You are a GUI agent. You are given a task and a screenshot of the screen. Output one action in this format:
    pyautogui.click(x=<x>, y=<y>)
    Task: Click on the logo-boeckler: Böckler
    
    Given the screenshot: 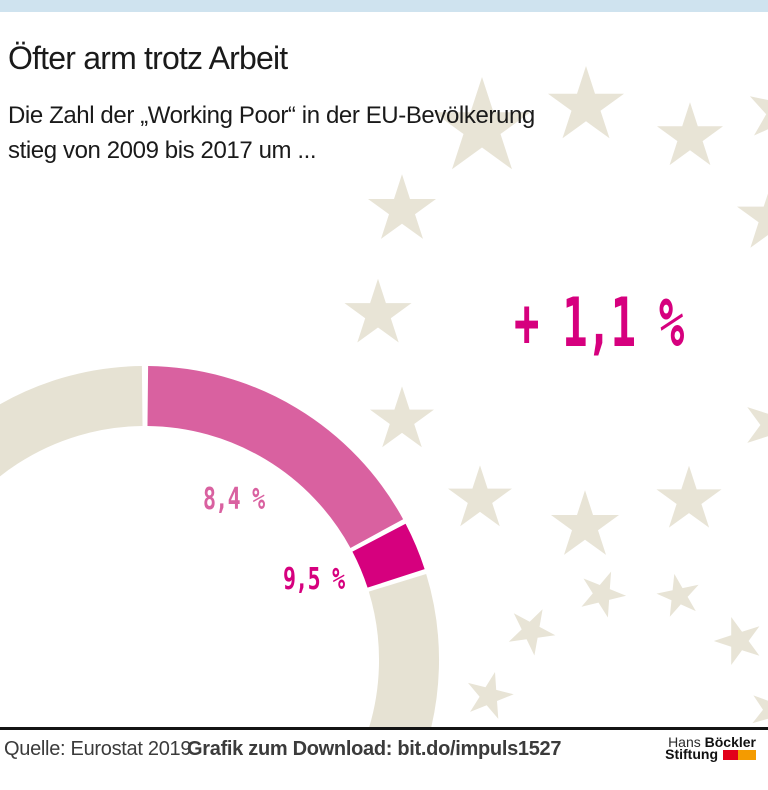 What is the action you would take?
    pyautogui.click(x=730, y=742)
    